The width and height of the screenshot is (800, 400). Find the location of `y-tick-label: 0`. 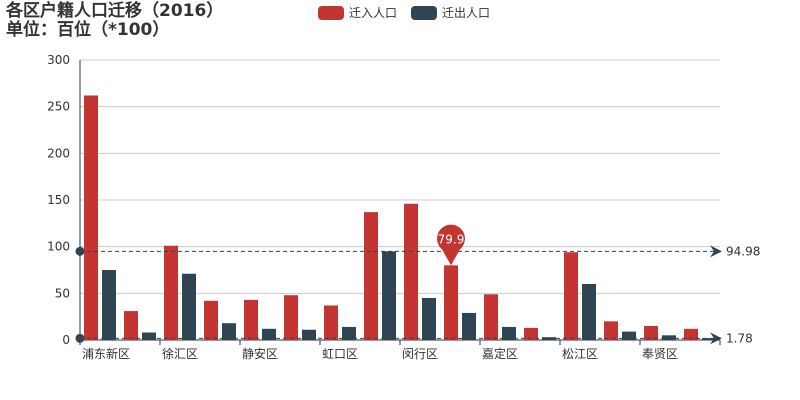

y-tick-label: 0 is located at coordinates (66, 340).